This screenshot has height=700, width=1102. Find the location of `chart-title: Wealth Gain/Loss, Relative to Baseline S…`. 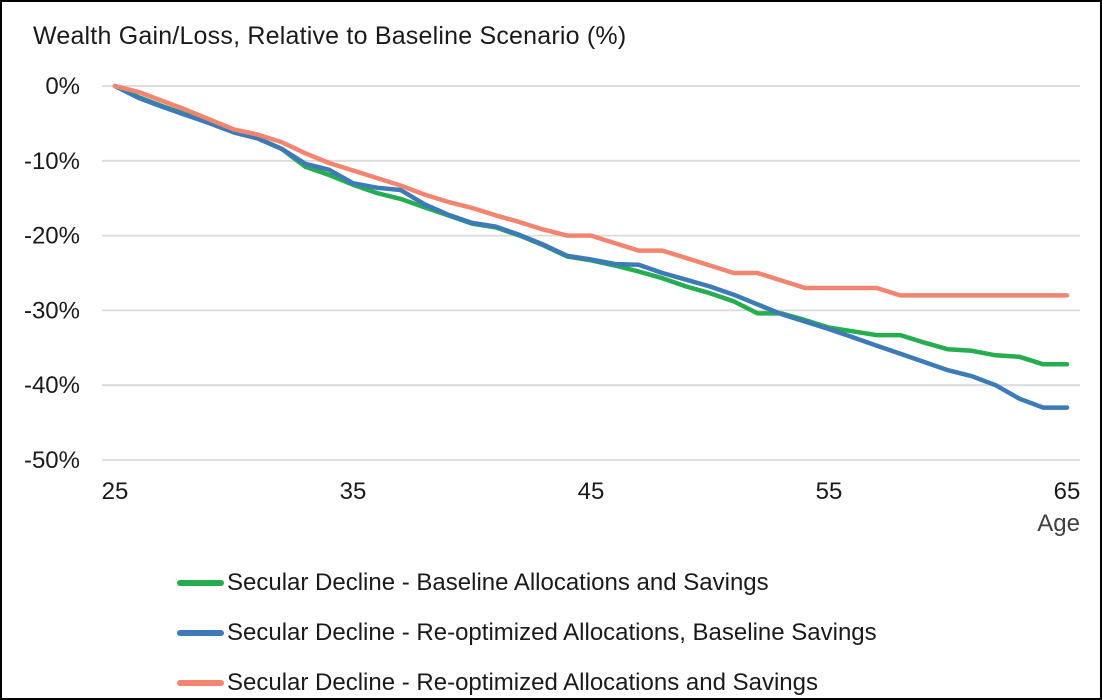

chart-title: Wealth Gain/Loss, Relative to Baseline S… is located at coordinates (330, 36).